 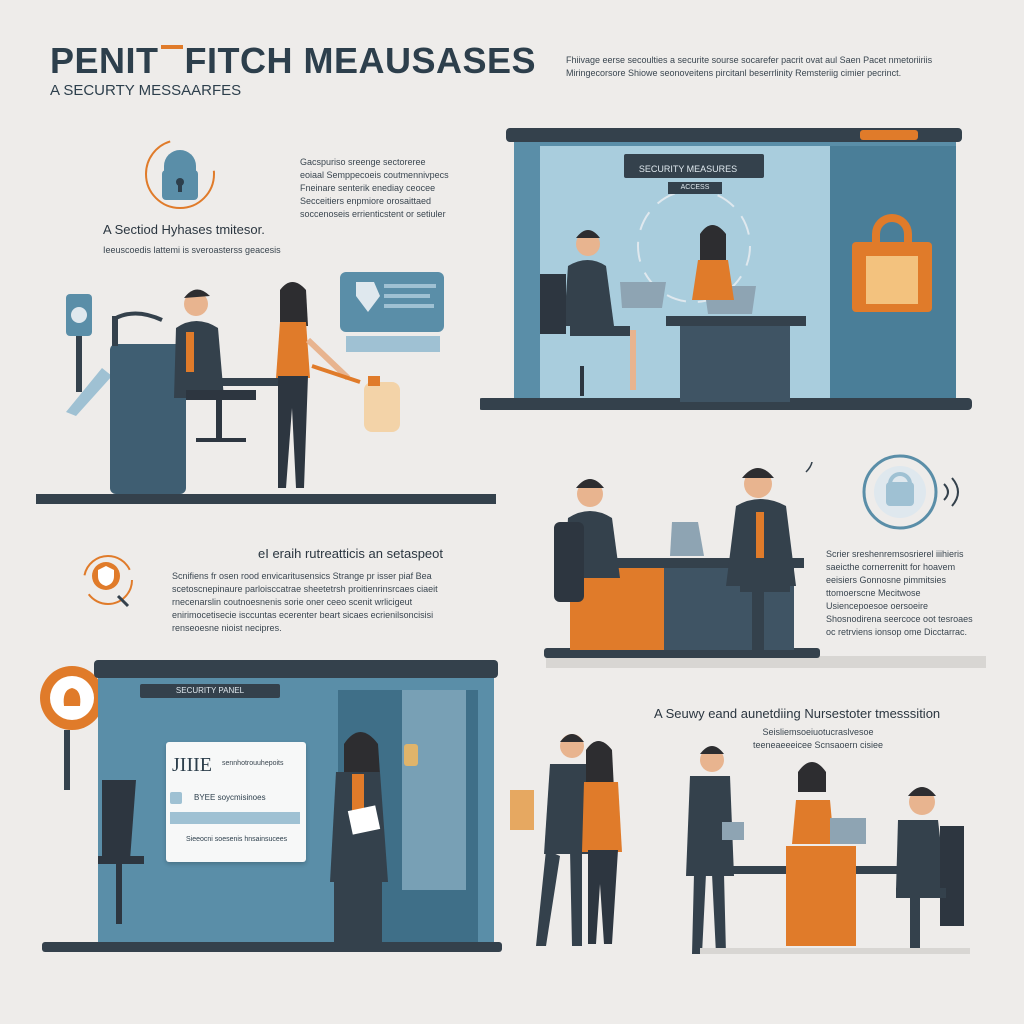 What do you see at coordinates (730, 272) in the screenshot?
I see `monitoring-office-scene` at bounding box center [730, 272].